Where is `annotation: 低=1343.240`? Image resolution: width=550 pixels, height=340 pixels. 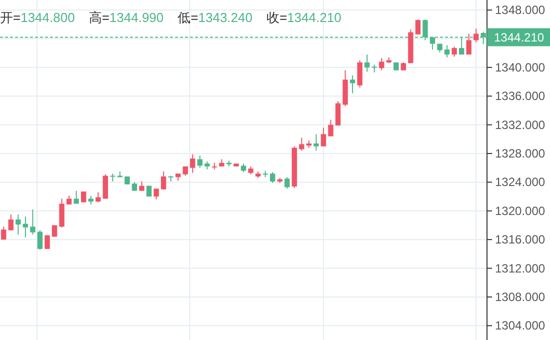
annotation: 低=1343.240 is located at coordinates (215, 17).